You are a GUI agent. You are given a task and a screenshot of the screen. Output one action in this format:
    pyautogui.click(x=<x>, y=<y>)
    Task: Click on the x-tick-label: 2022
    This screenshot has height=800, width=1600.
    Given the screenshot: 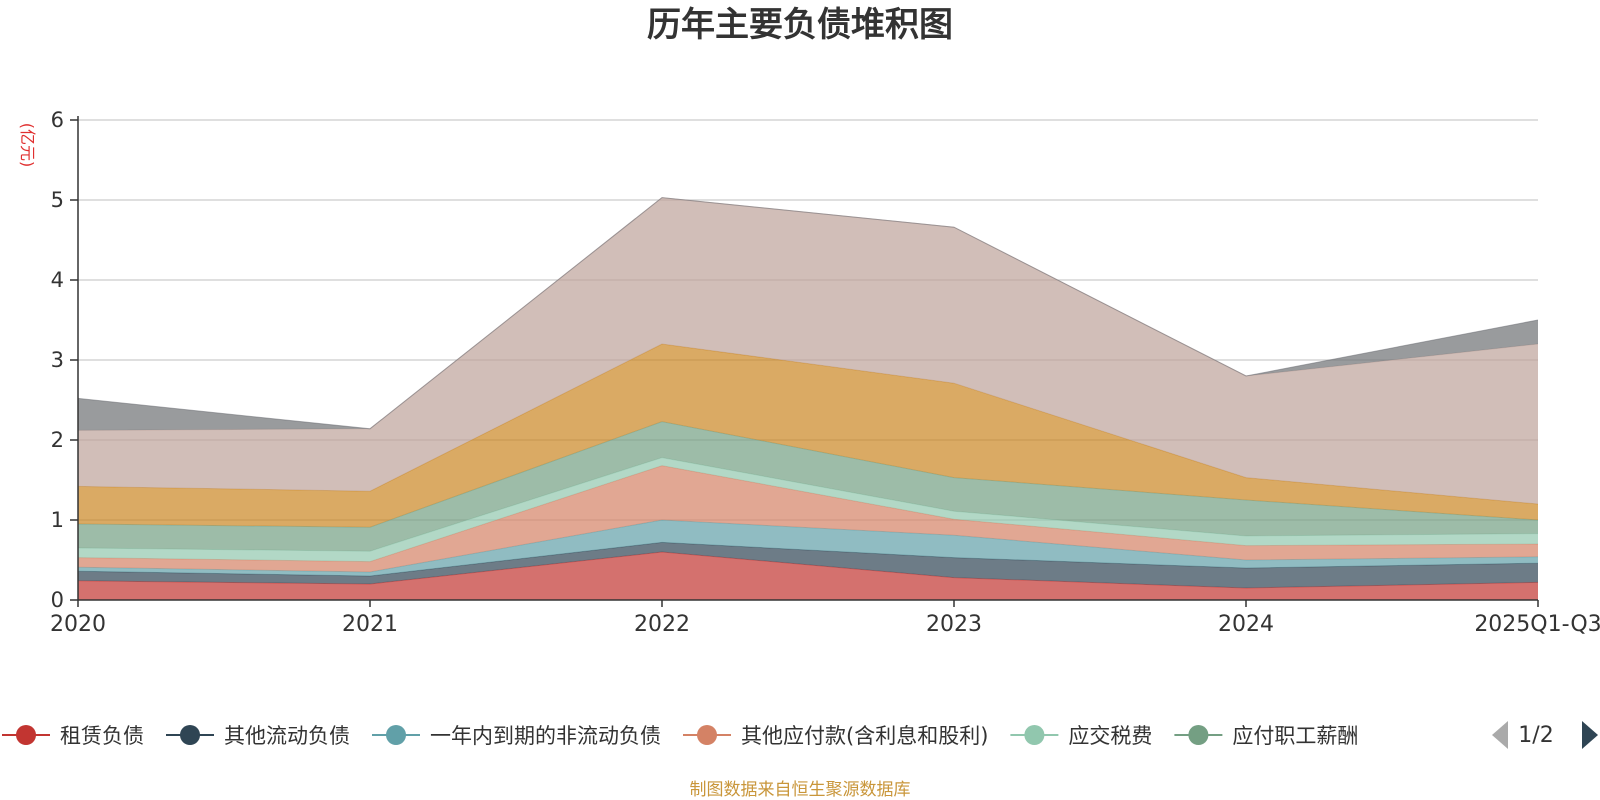 What is the action you would take?
    pyautogui.click(x=662, y=624)
    